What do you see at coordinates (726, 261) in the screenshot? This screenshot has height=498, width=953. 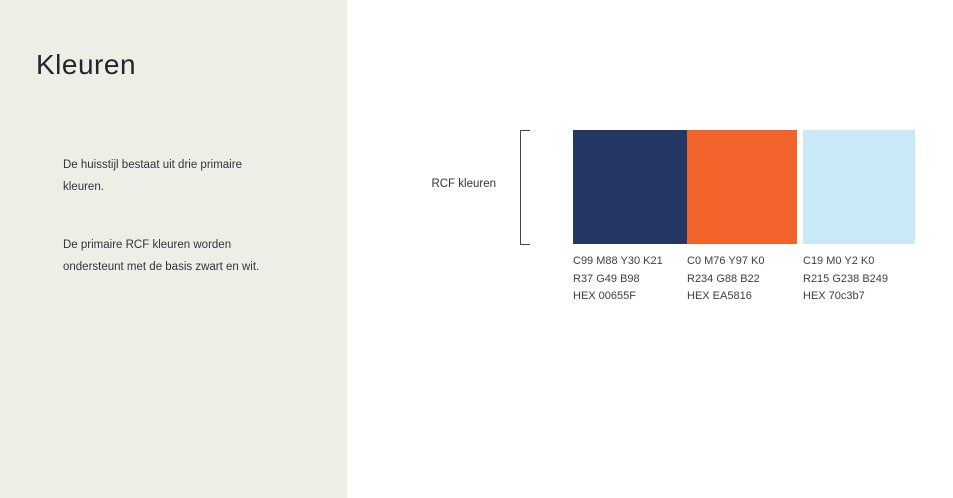 I see `swatch-cmyk: C0 M76 Y97 K0` at bounding box center [726, 261].